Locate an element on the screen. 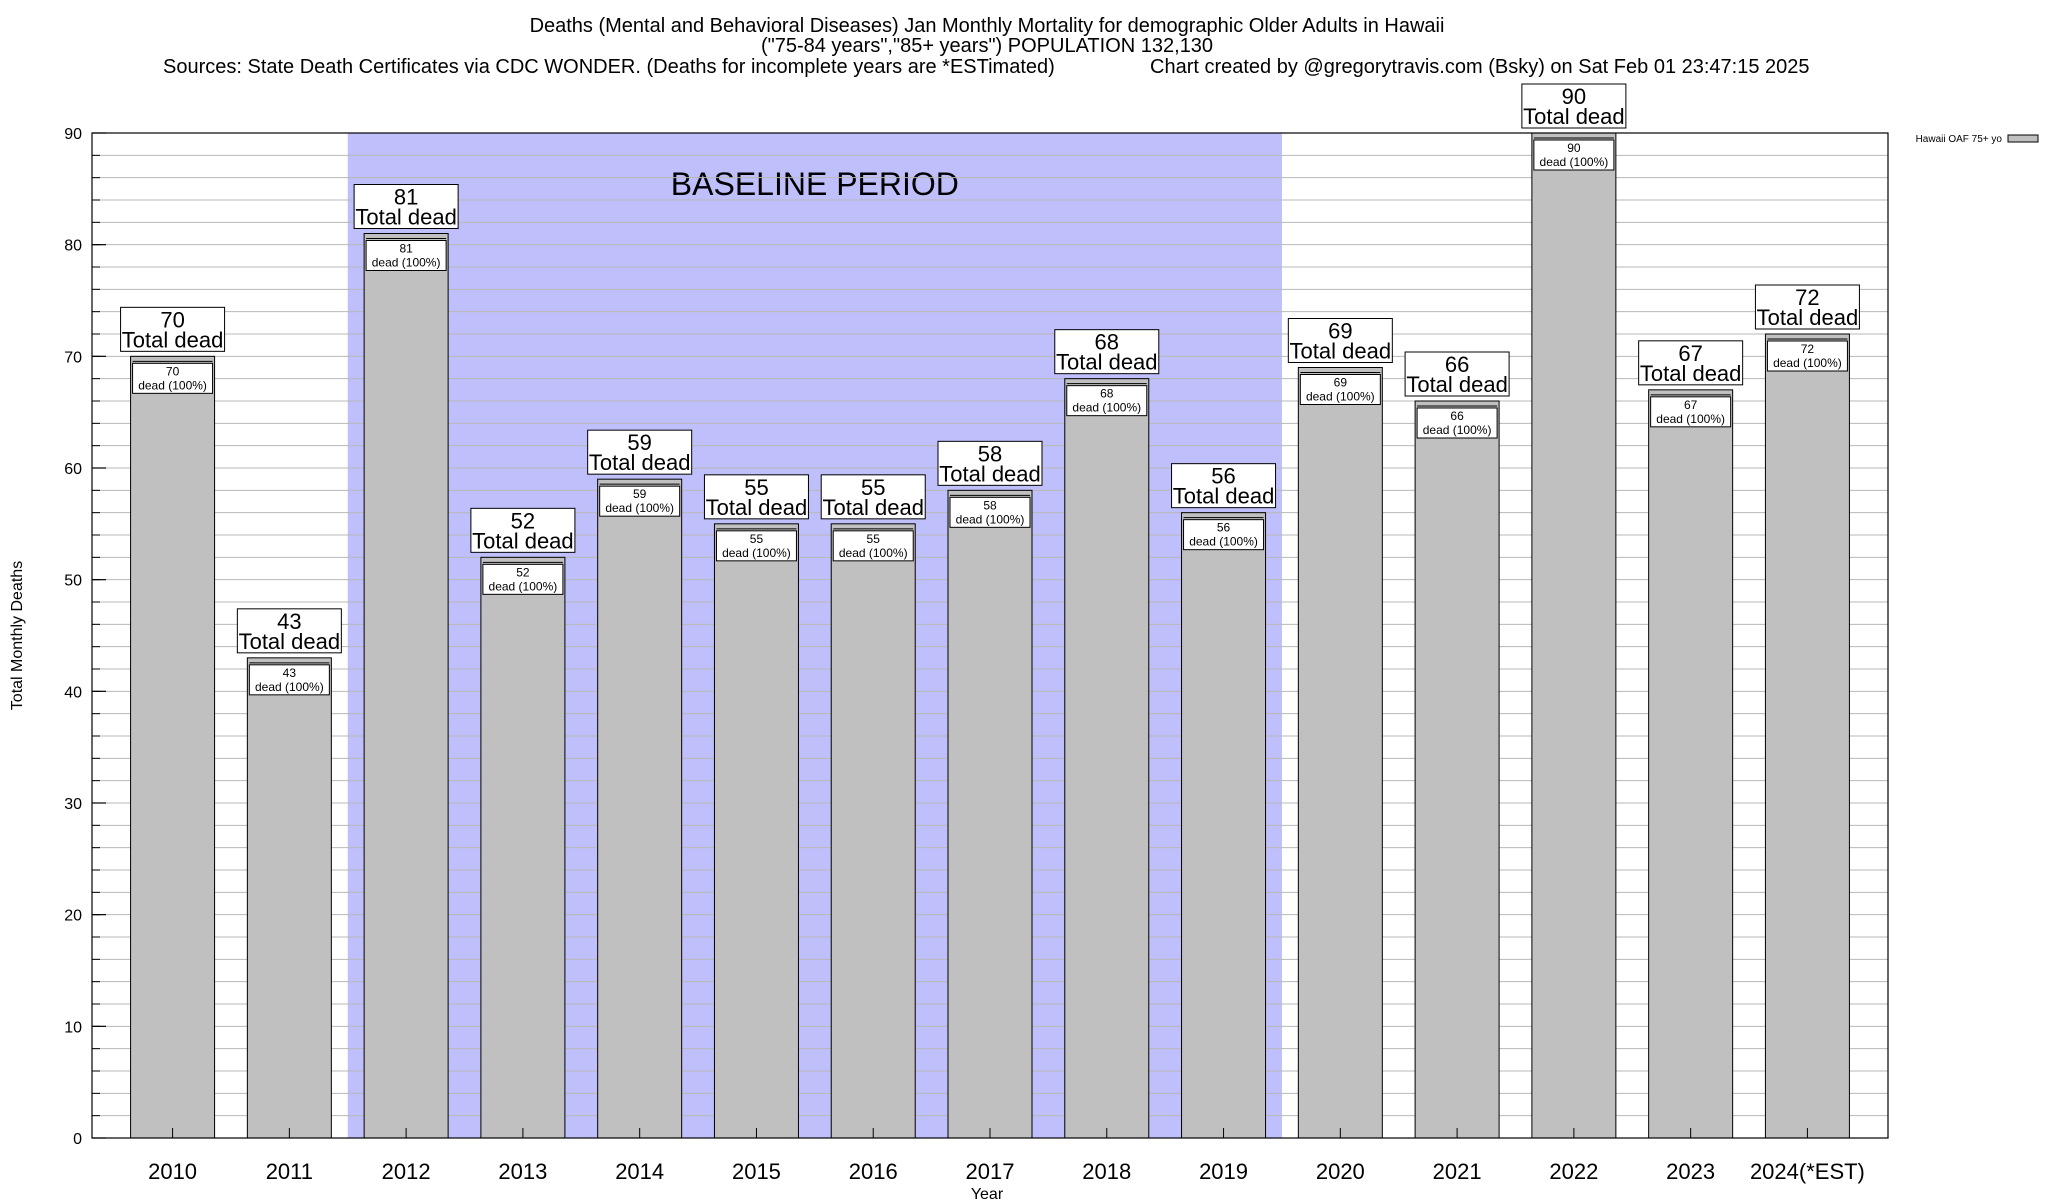 This screenshot has width=2048, height=1200. x-tick-label: 2022 is located at coordinates (1573, 1171).